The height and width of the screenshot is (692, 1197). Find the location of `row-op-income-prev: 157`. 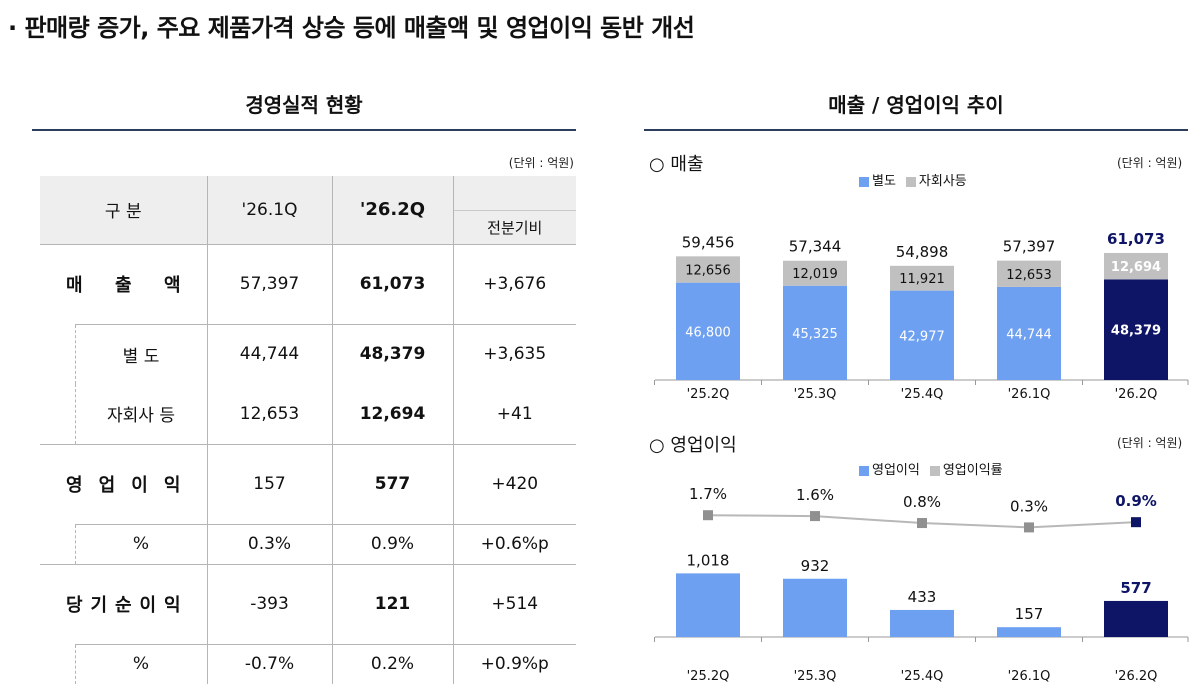

row-op-income-prev: 157 is located at coordinates (269, 484).